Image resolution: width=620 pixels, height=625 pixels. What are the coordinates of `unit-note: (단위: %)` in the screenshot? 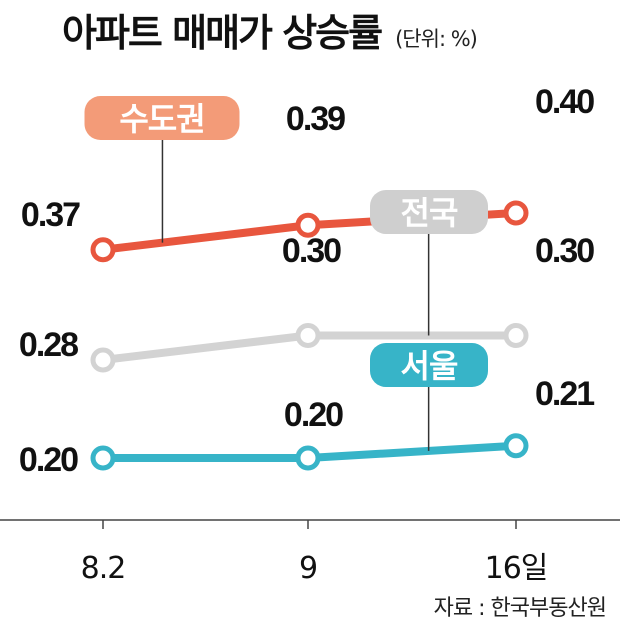 It's located at (436, 39).